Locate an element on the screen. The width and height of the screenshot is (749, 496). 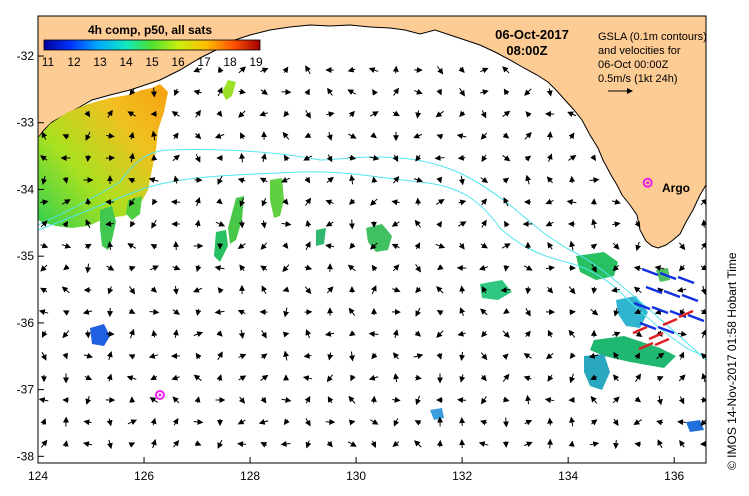
colorbar-label: 11 is located at coordinates (48, 62).